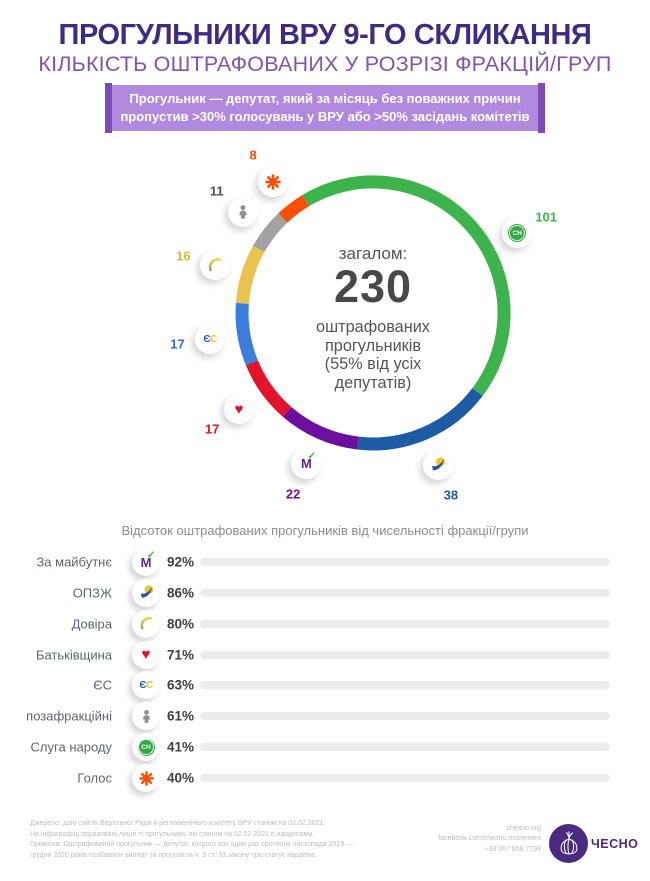 Image resolution: width=650 pixels, height=881 pixels. Describe the element at coordinates (451, 495) in the screenshot. I see `donut-value-ОПЗЖ: 38` at that location.